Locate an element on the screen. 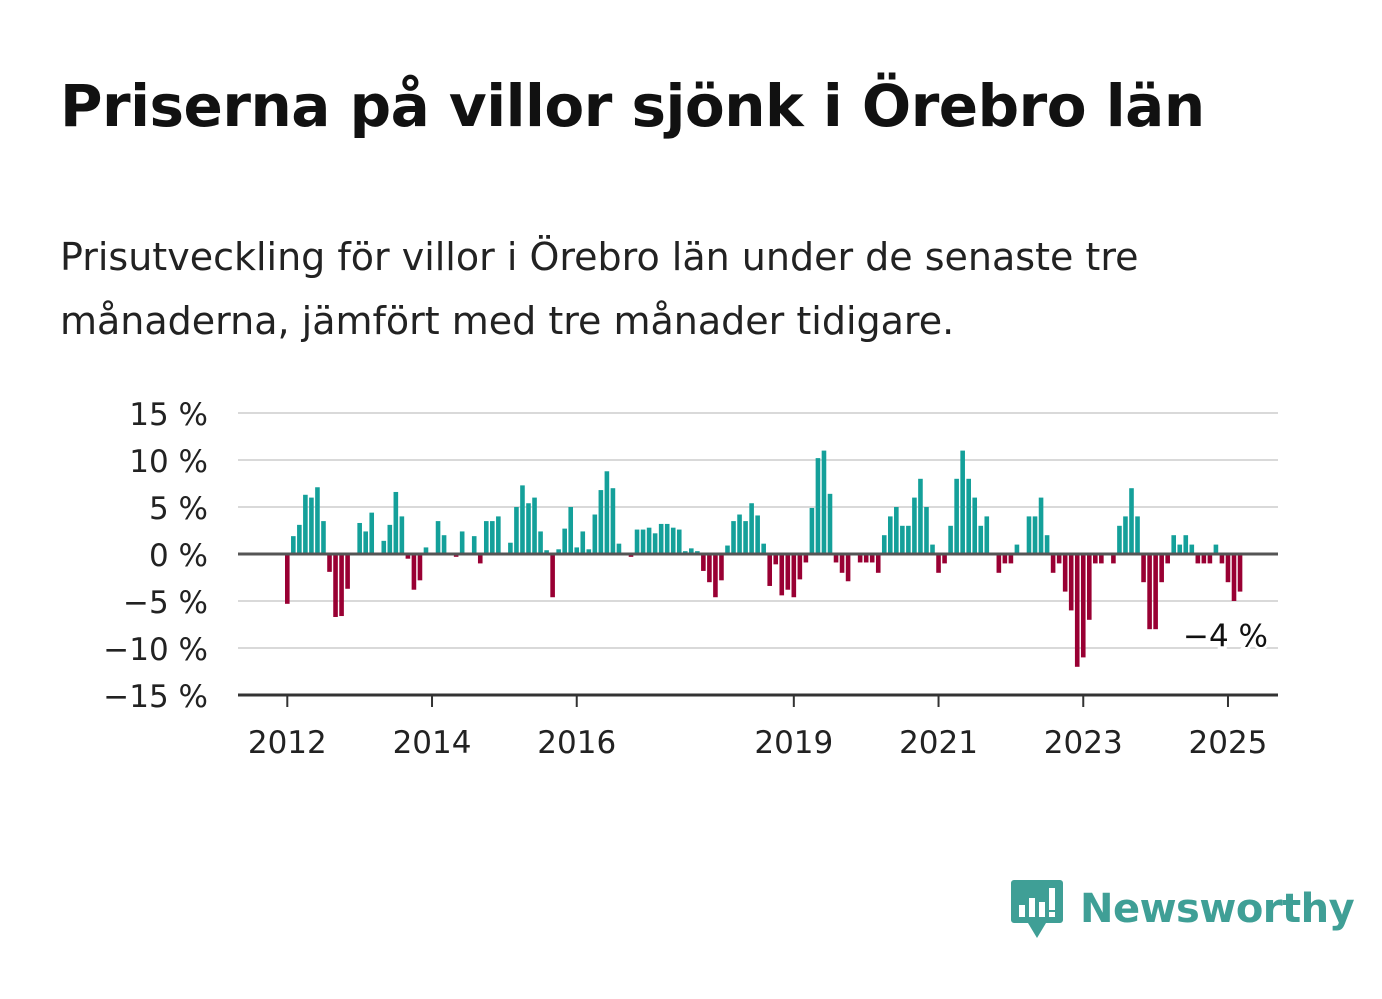 The image size is (1382, 999). x-tick-label: 2016 is located at coordinates (576, 743).